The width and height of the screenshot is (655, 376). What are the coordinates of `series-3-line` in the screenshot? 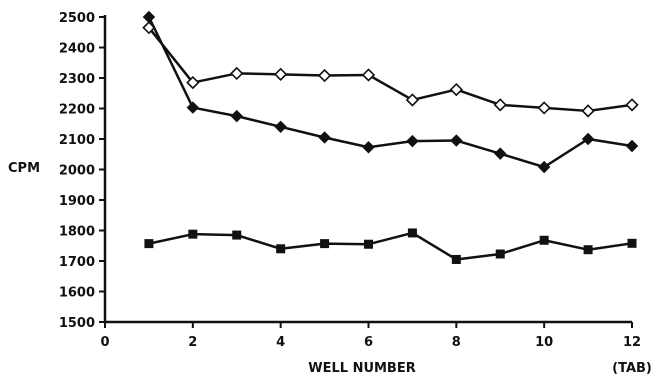 It's located at (390, 246).